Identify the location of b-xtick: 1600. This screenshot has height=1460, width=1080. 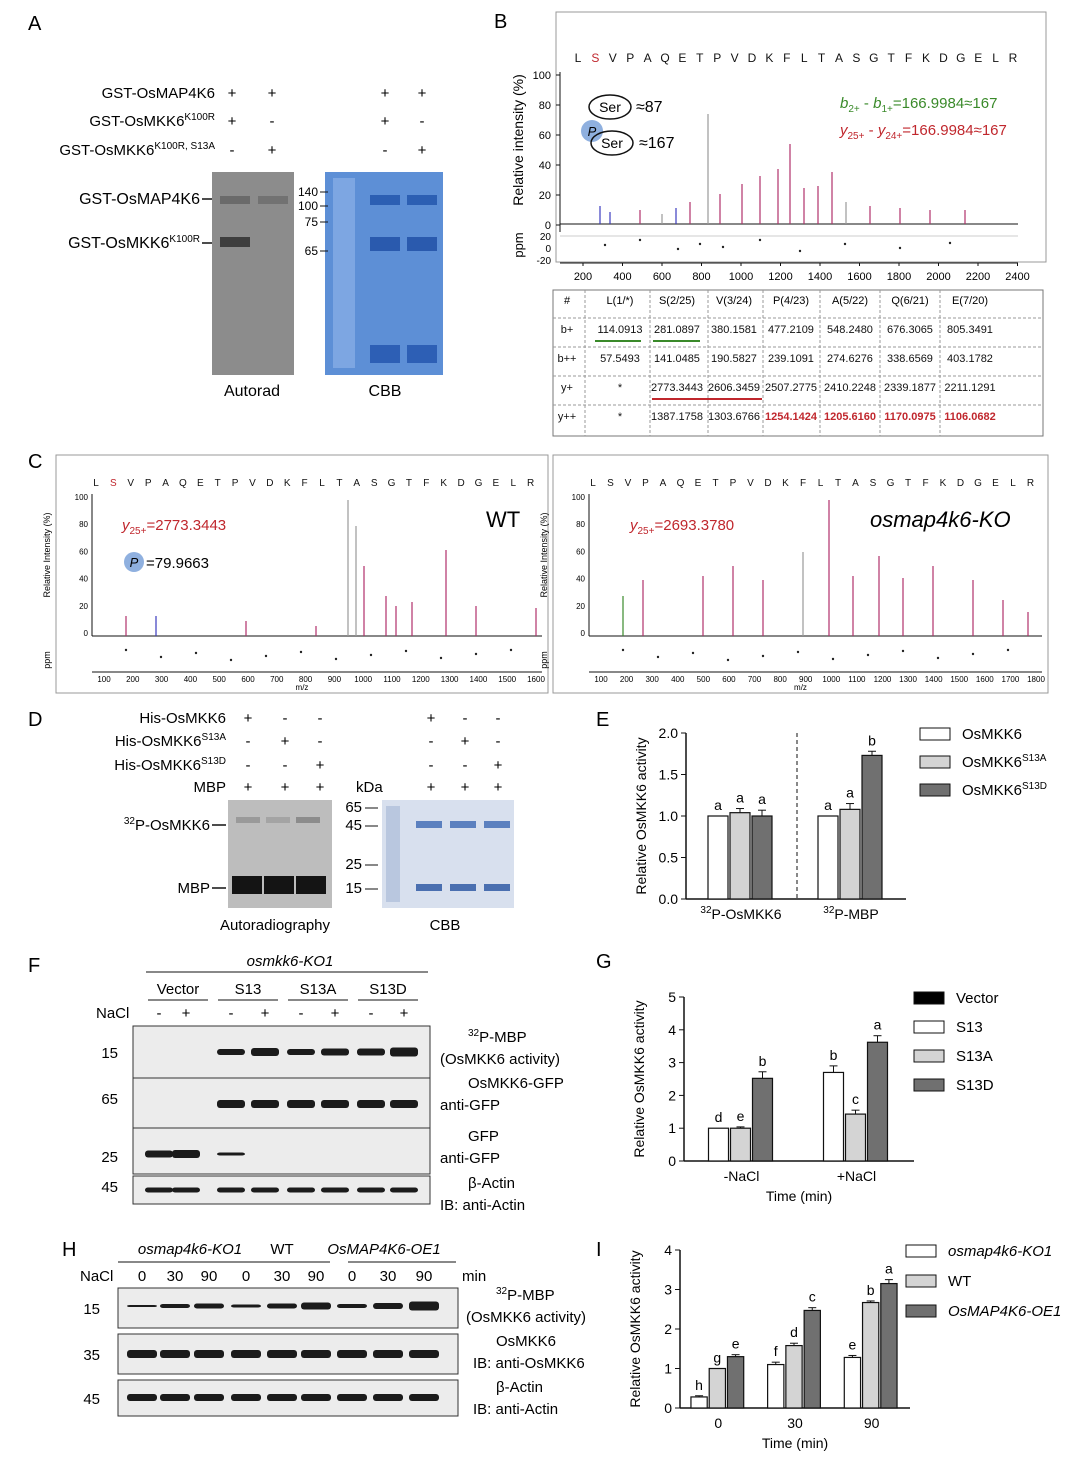
(859, 277).